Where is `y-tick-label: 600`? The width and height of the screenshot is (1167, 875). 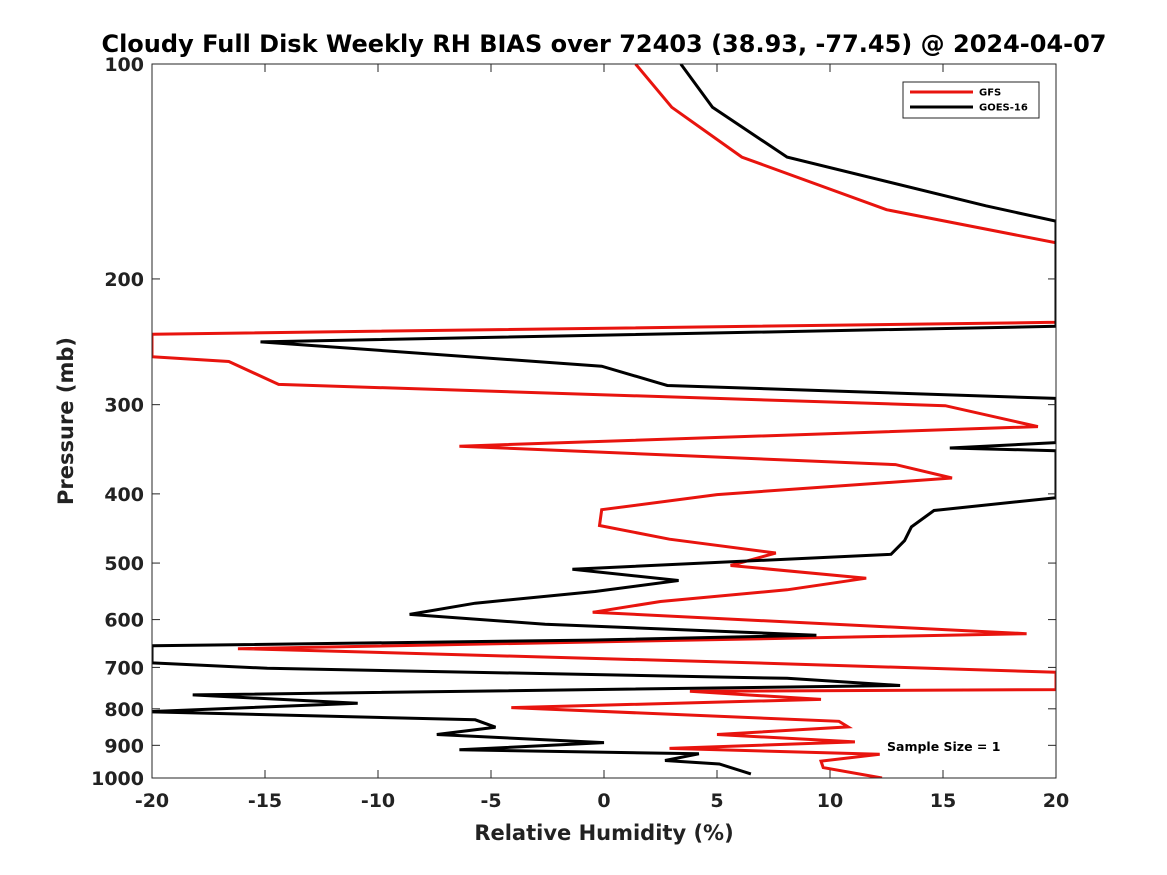 y-tick-label: 600 is located at coordinates (124, 621).